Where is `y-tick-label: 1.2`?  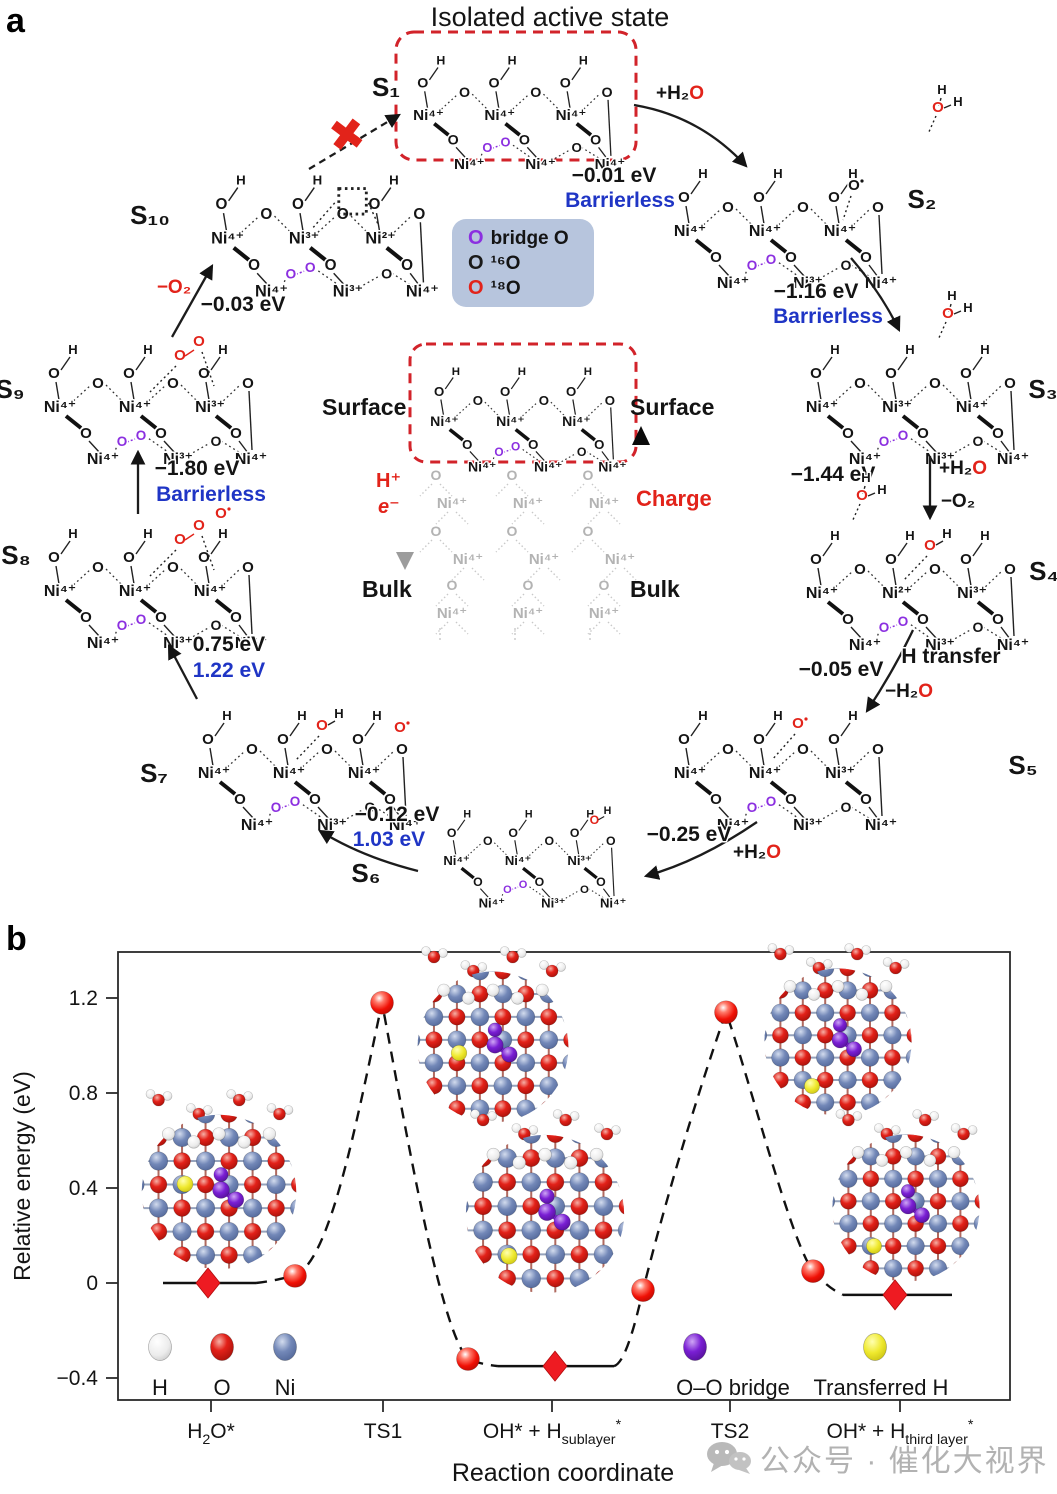
y-tick-label: 1.2 is located at coordinates (83, 998).